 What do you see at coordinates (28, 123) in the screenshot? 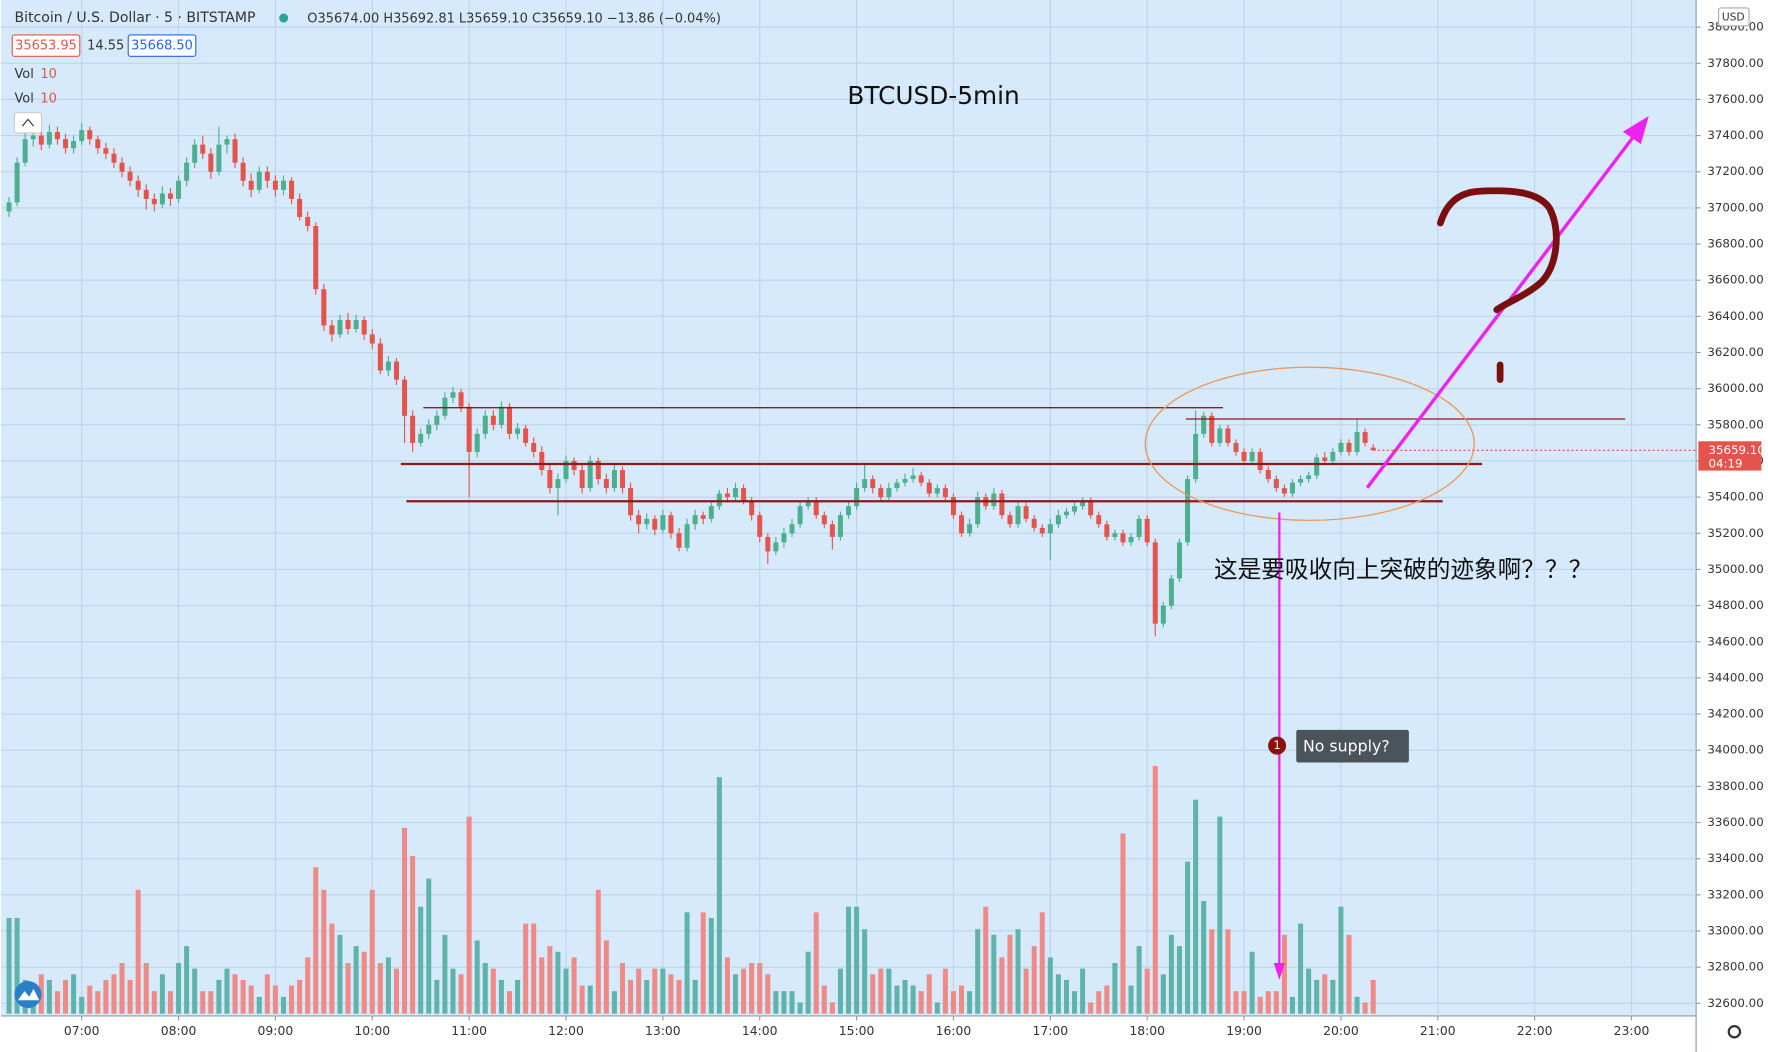
I see `collapse-button` at bounding box center [28, 123].